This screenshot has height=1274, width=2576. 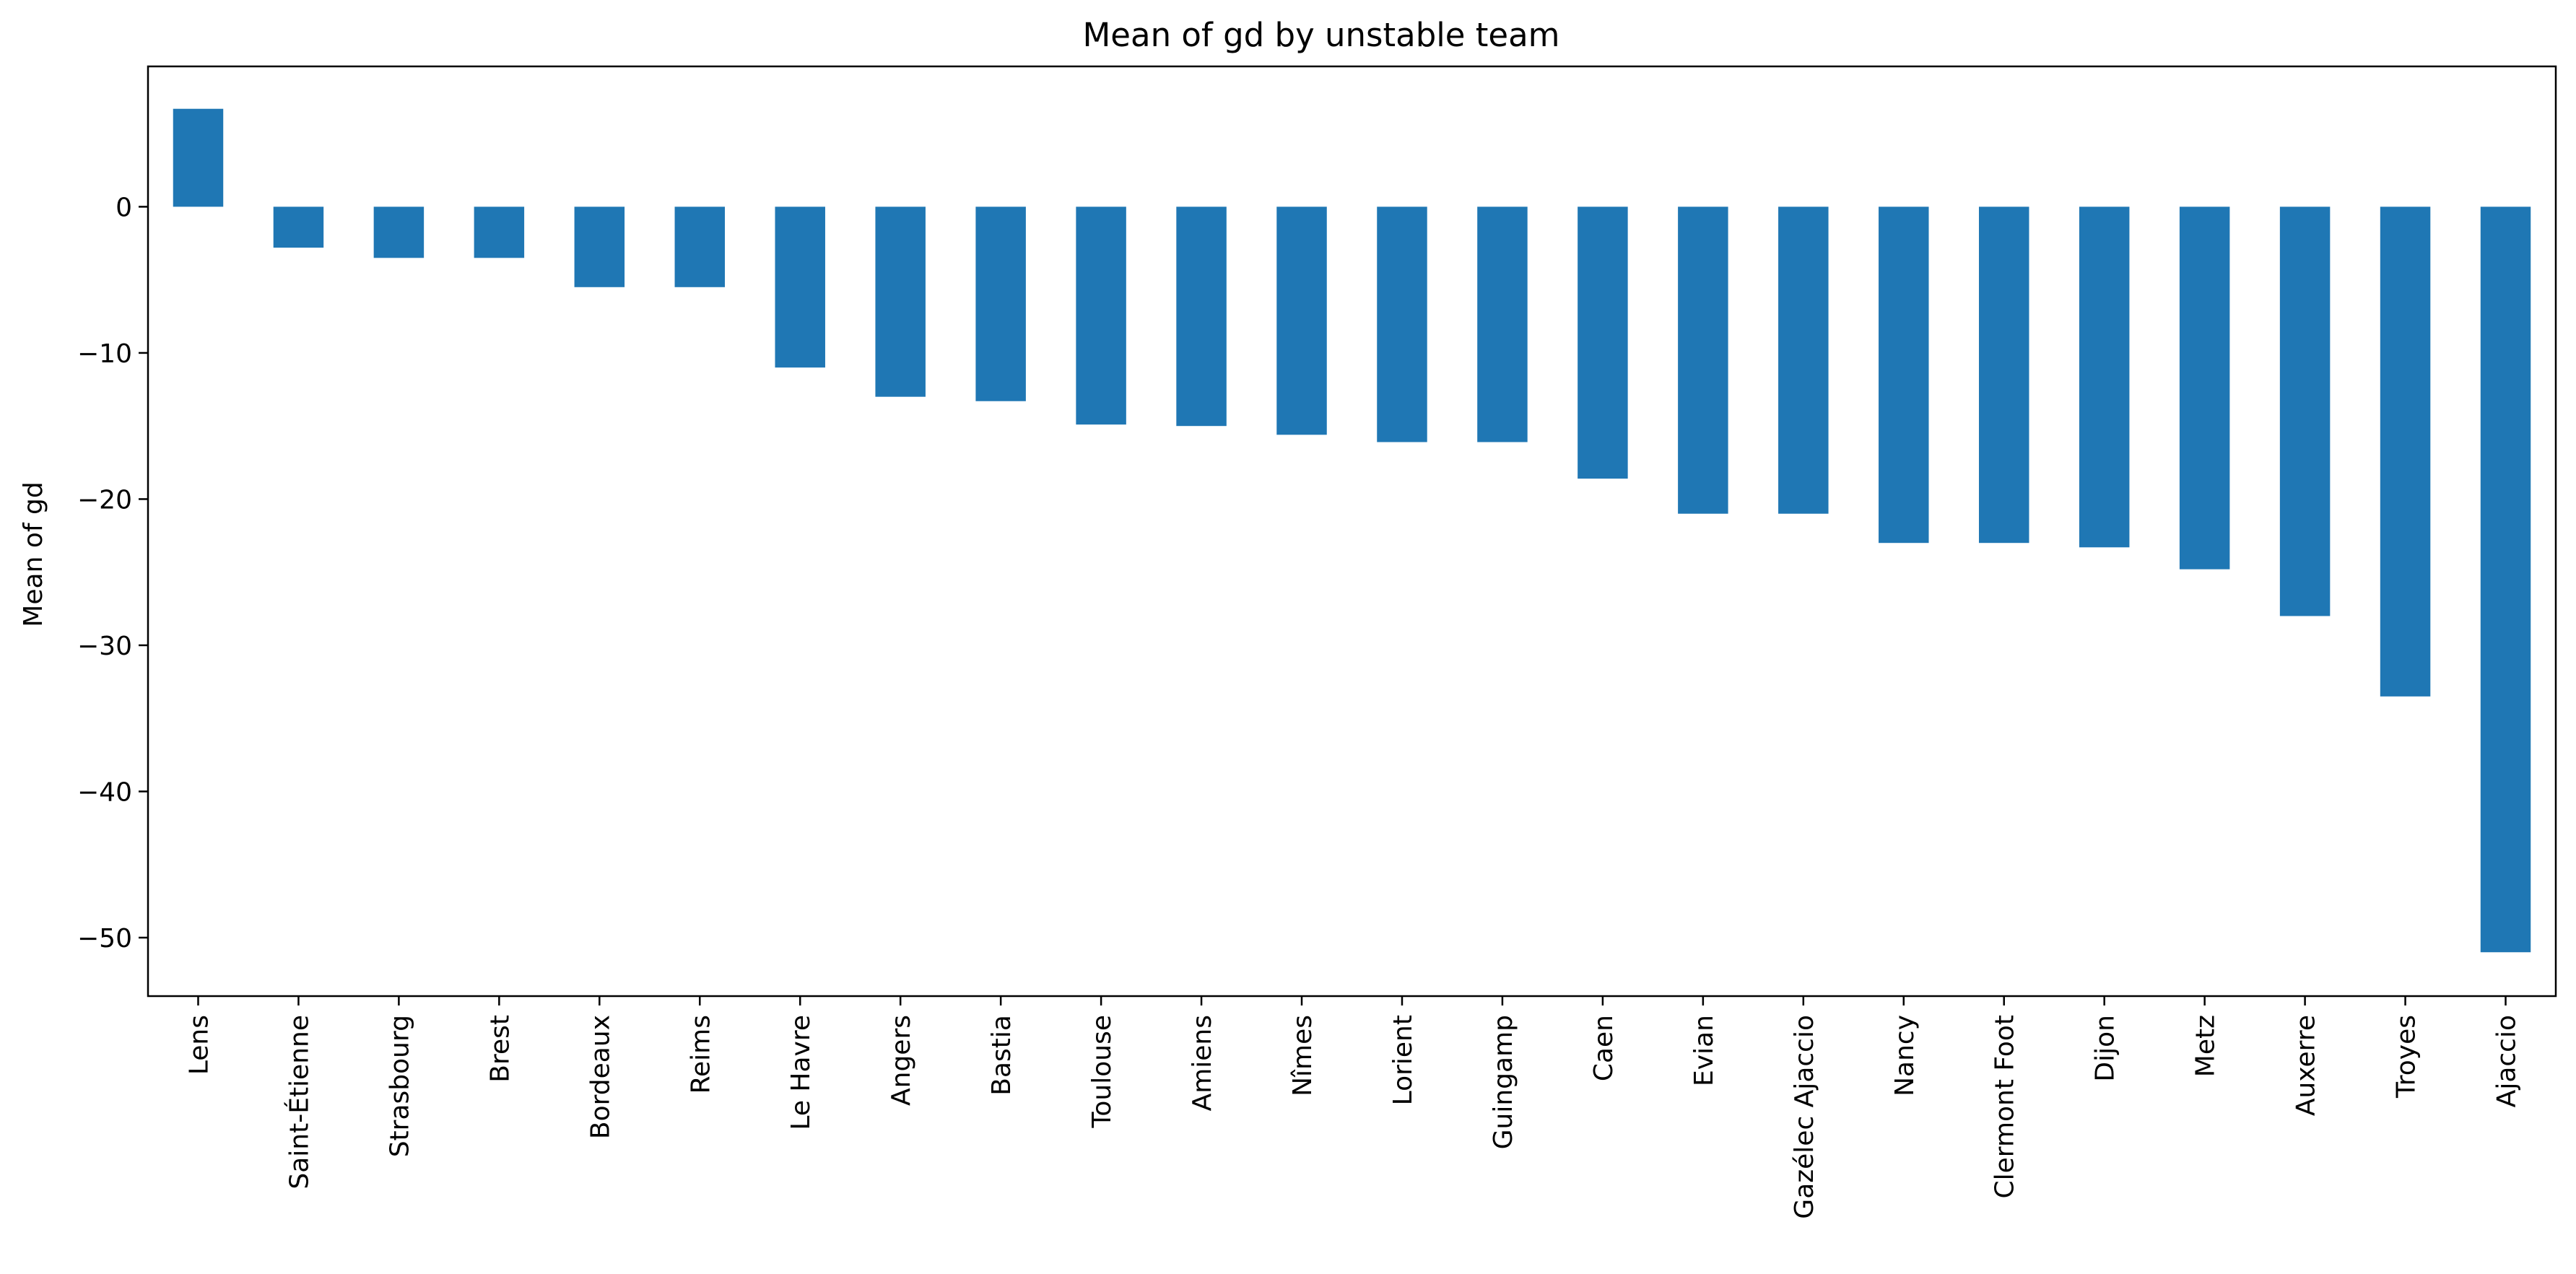 What do you see at coordinates (2005, 1107) in the screenshot?
I see `x-tick-label: Clermont Foot` at bounding box center [2005, 1107].